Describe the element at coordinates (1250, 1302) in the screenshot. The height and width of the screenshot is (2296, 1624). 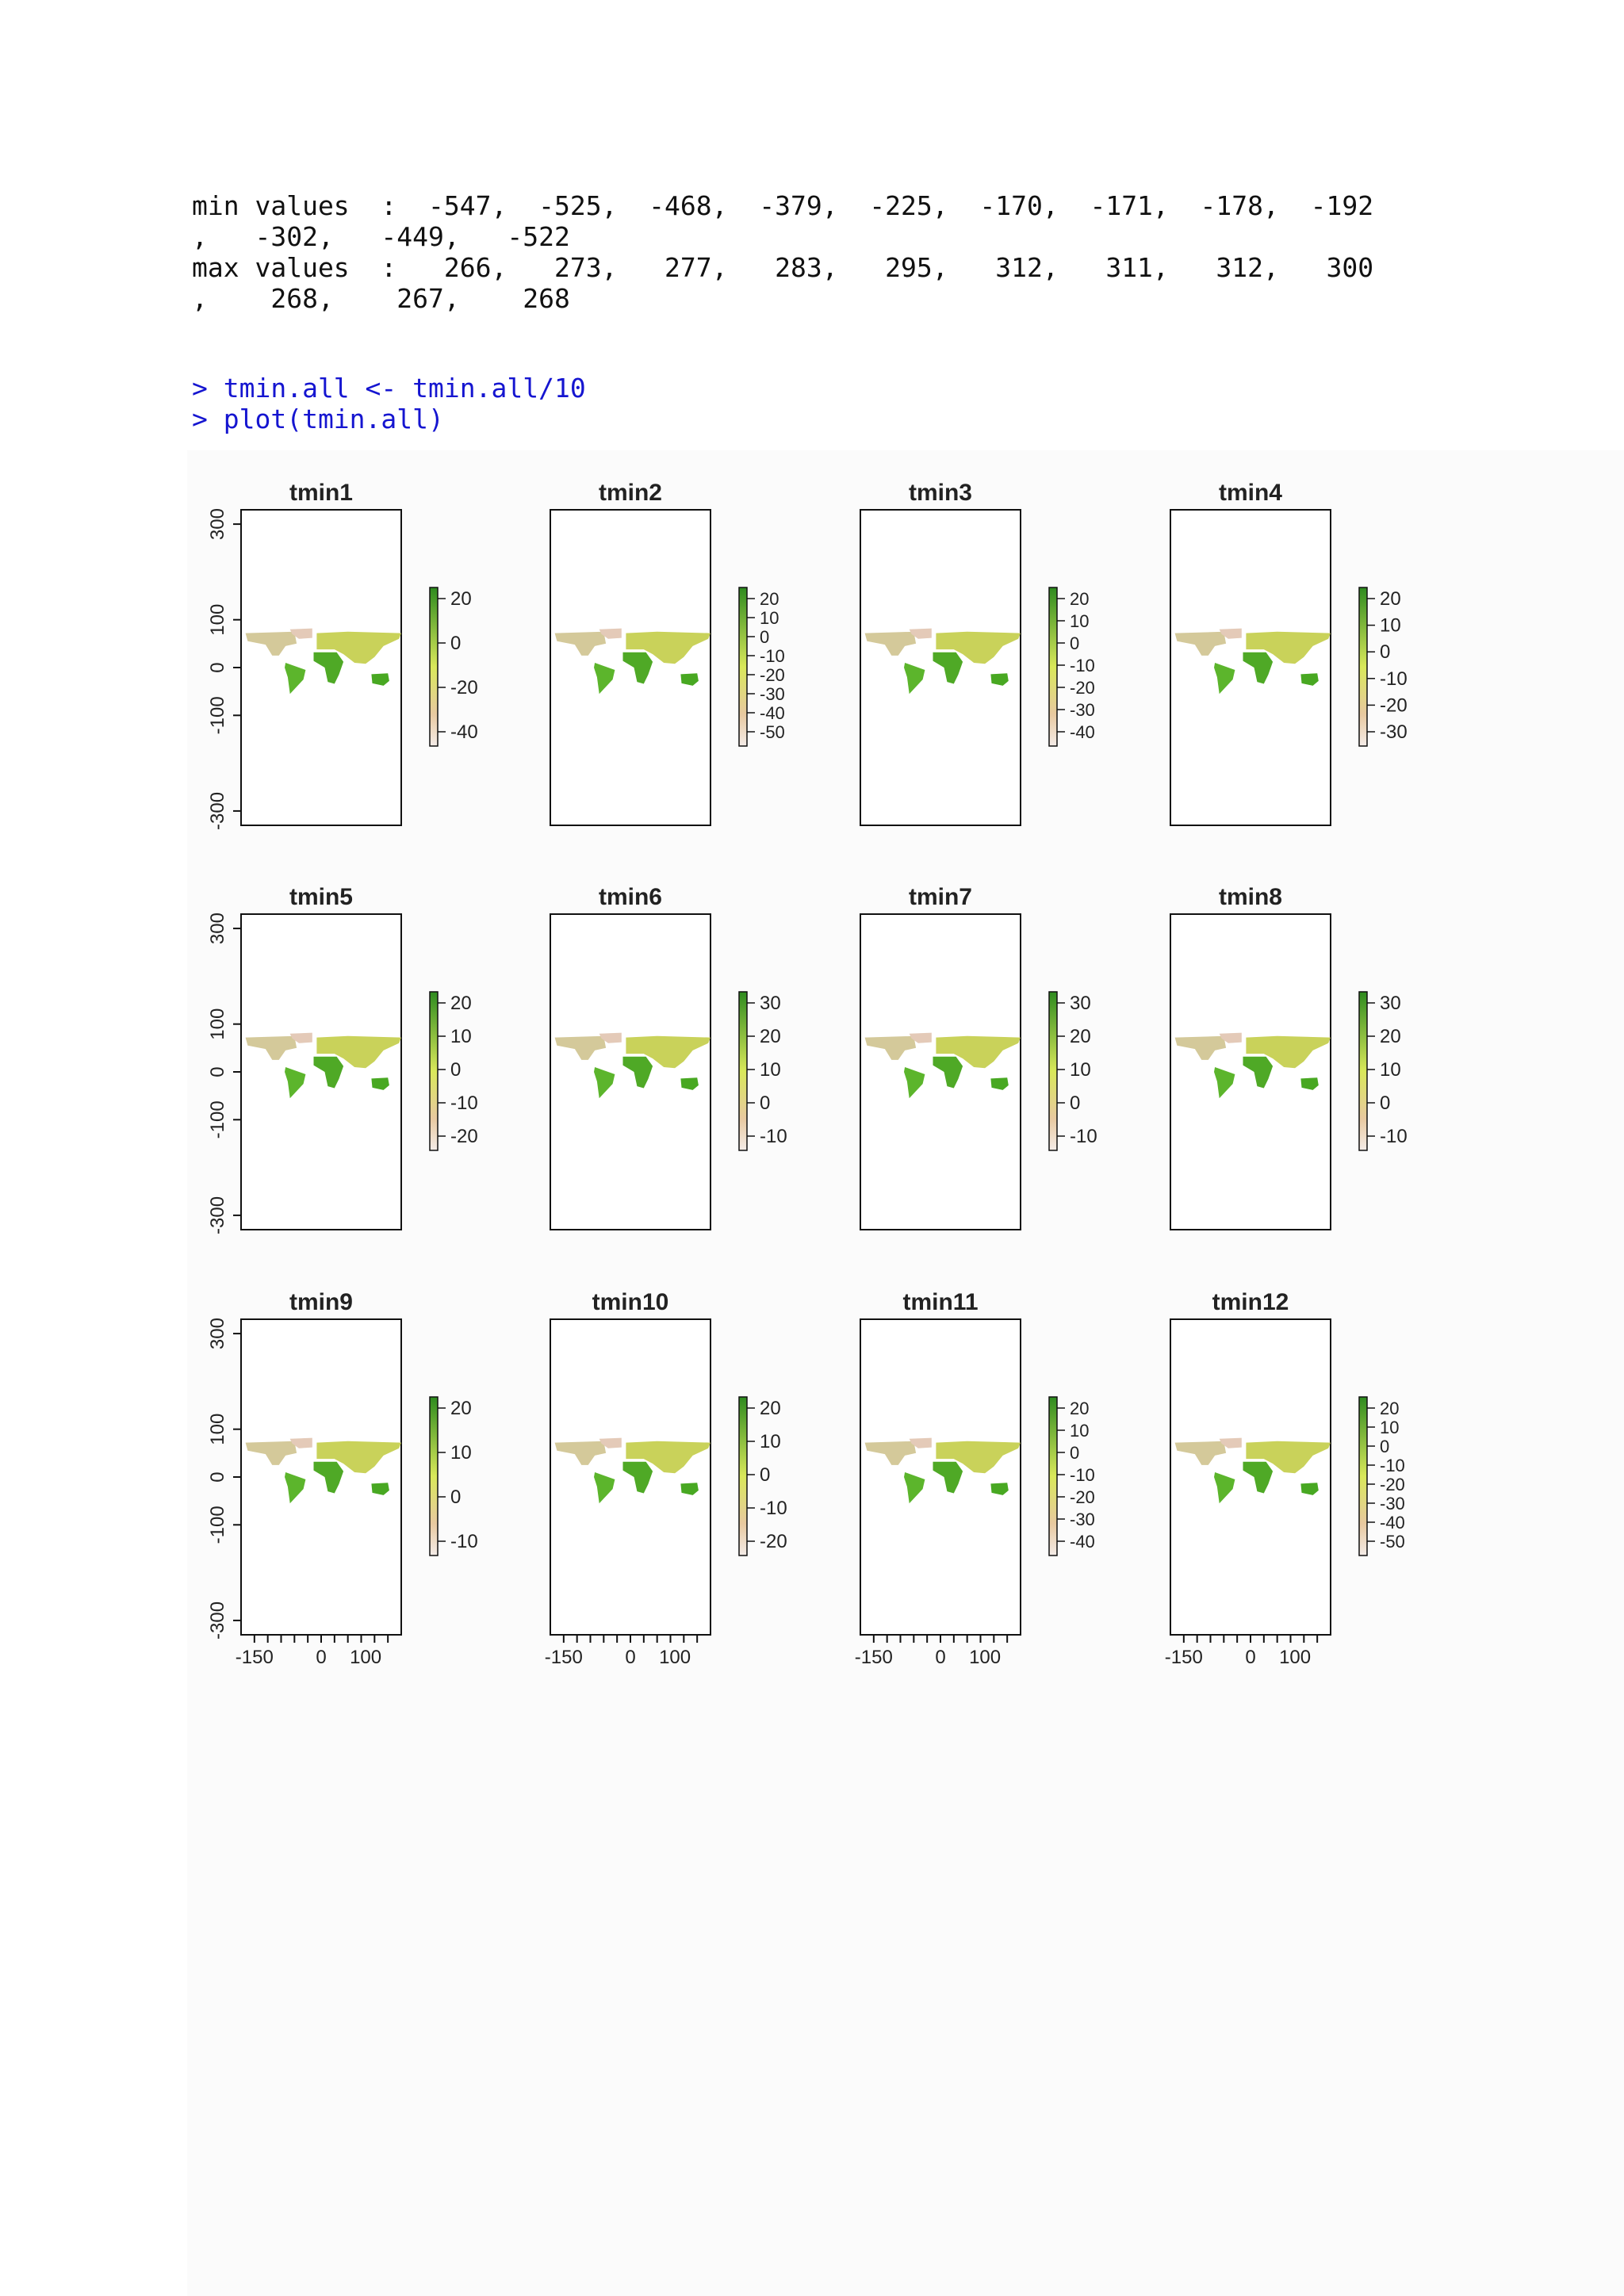
I see `panel-title: tmin12` at that location.